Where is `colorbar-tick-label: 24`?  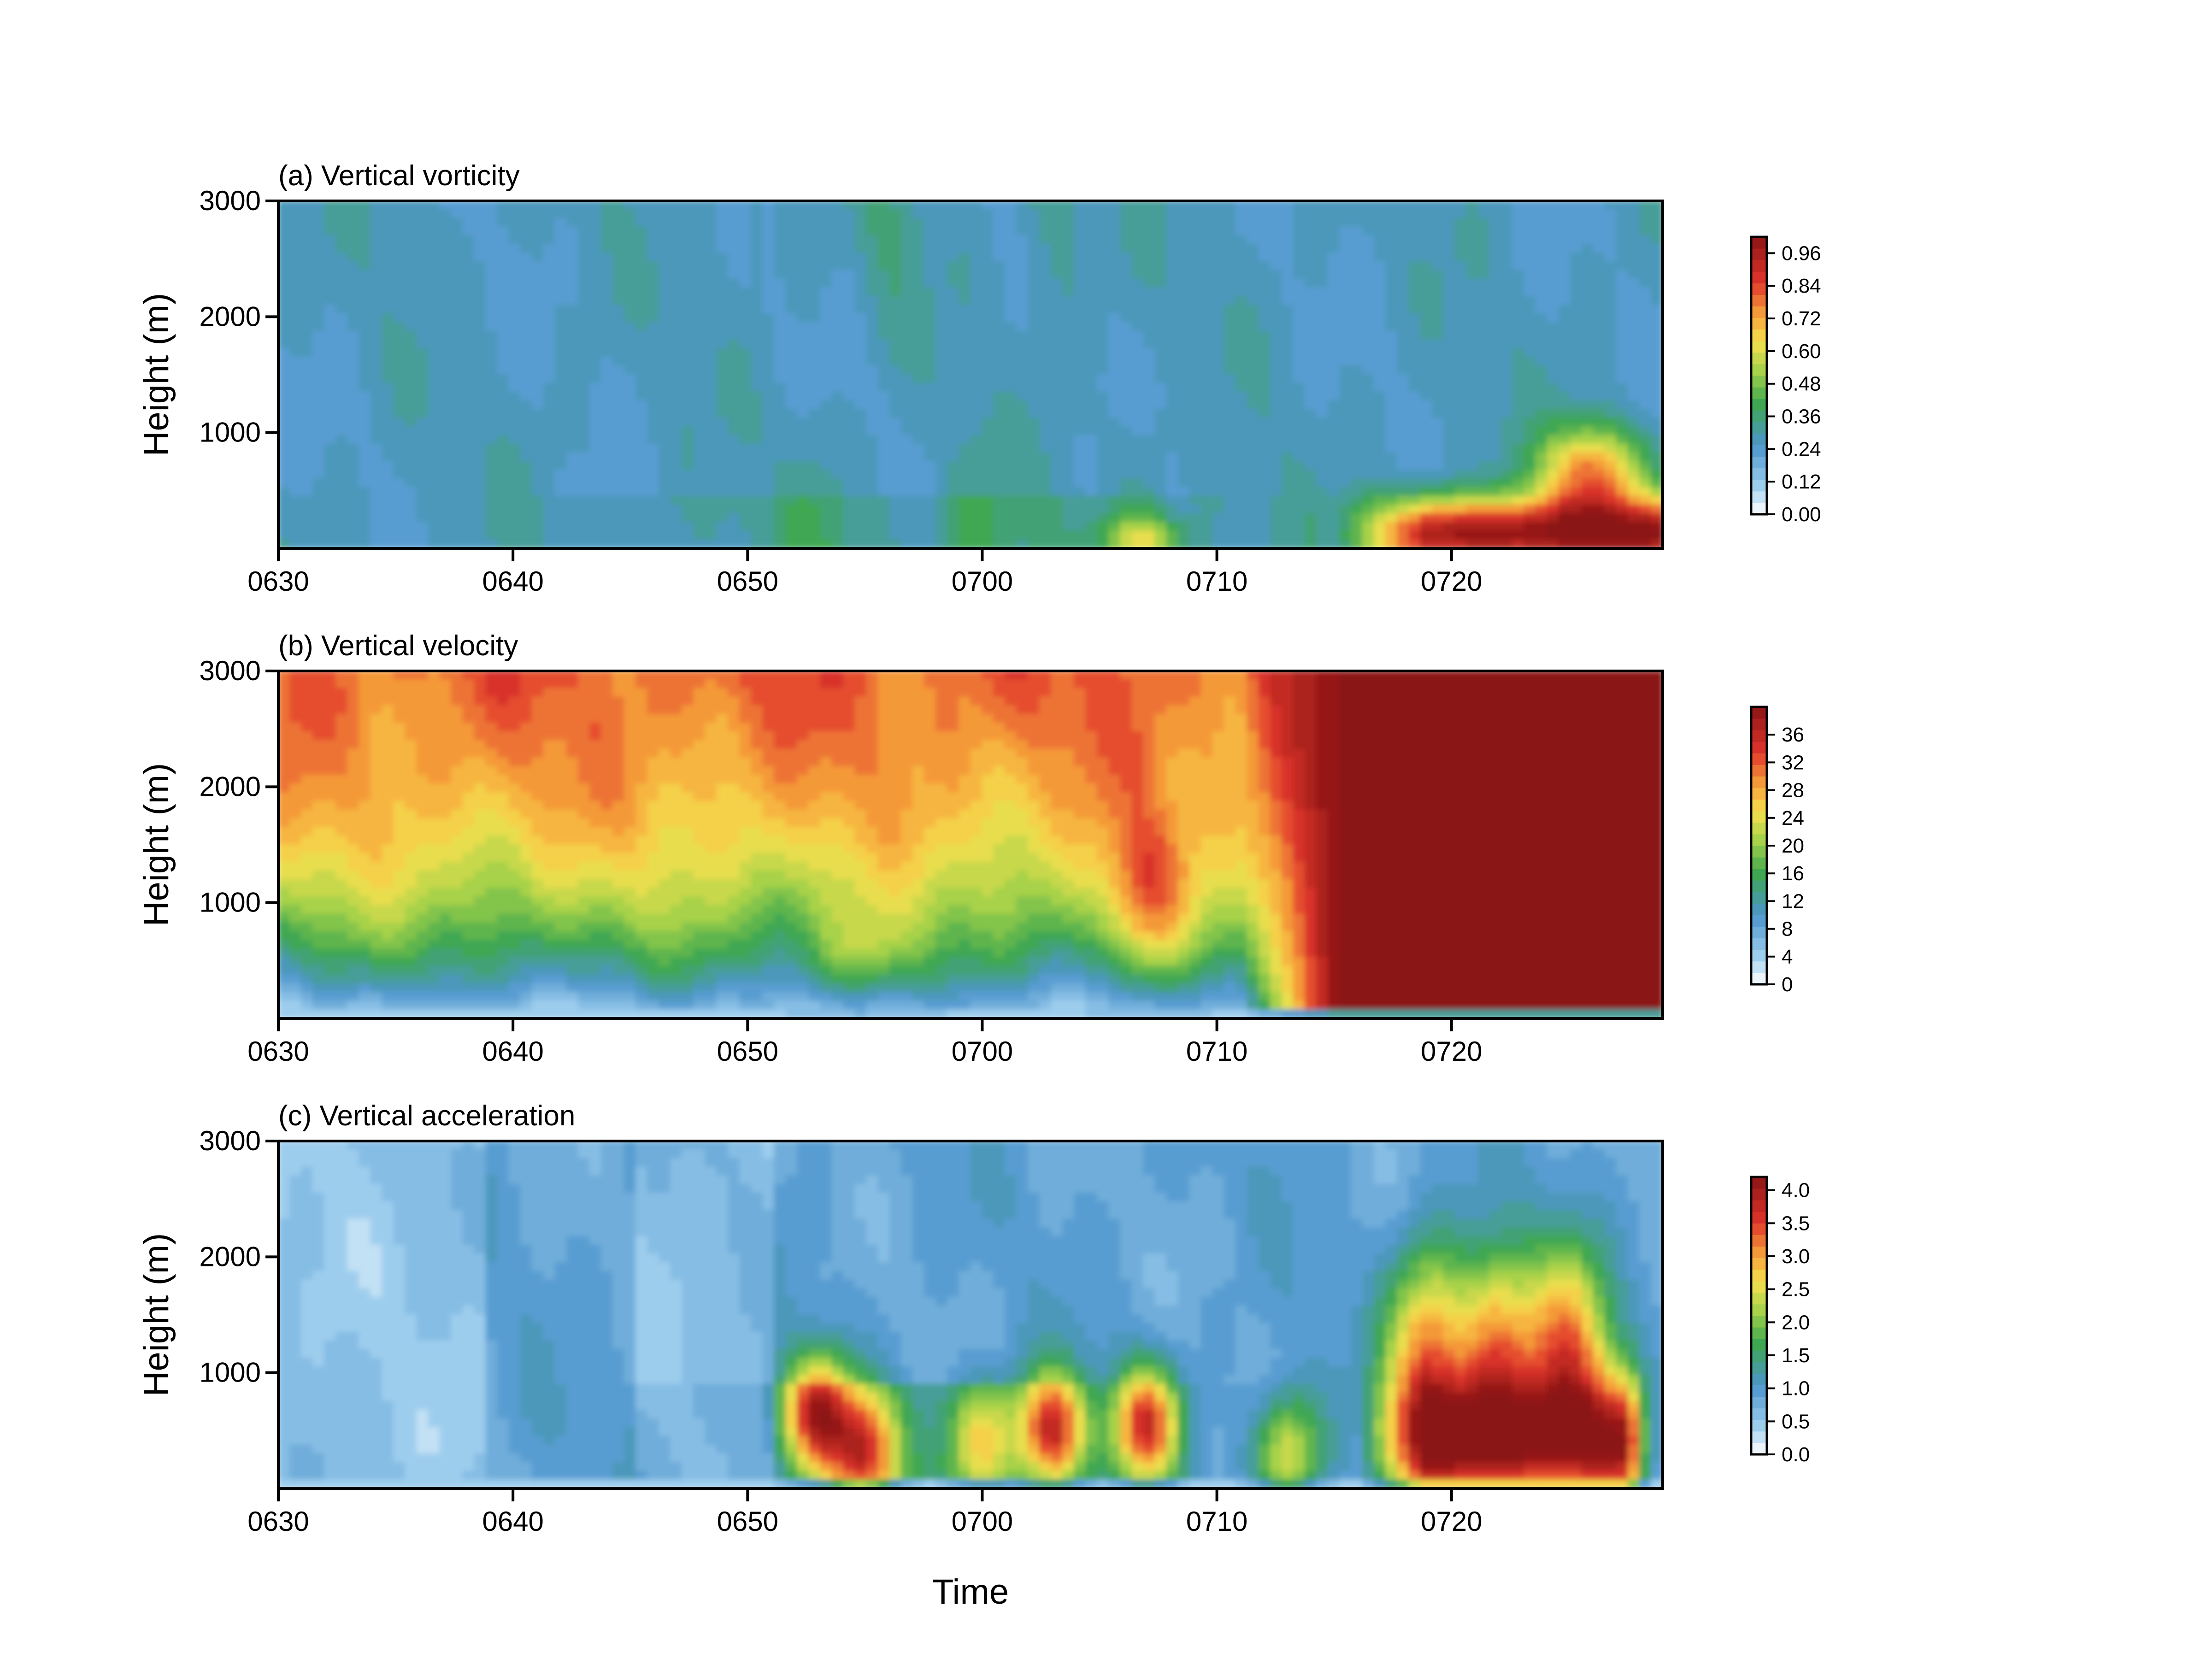 colorbar-tick-label: 24 is located at coordinates (1793, 818).